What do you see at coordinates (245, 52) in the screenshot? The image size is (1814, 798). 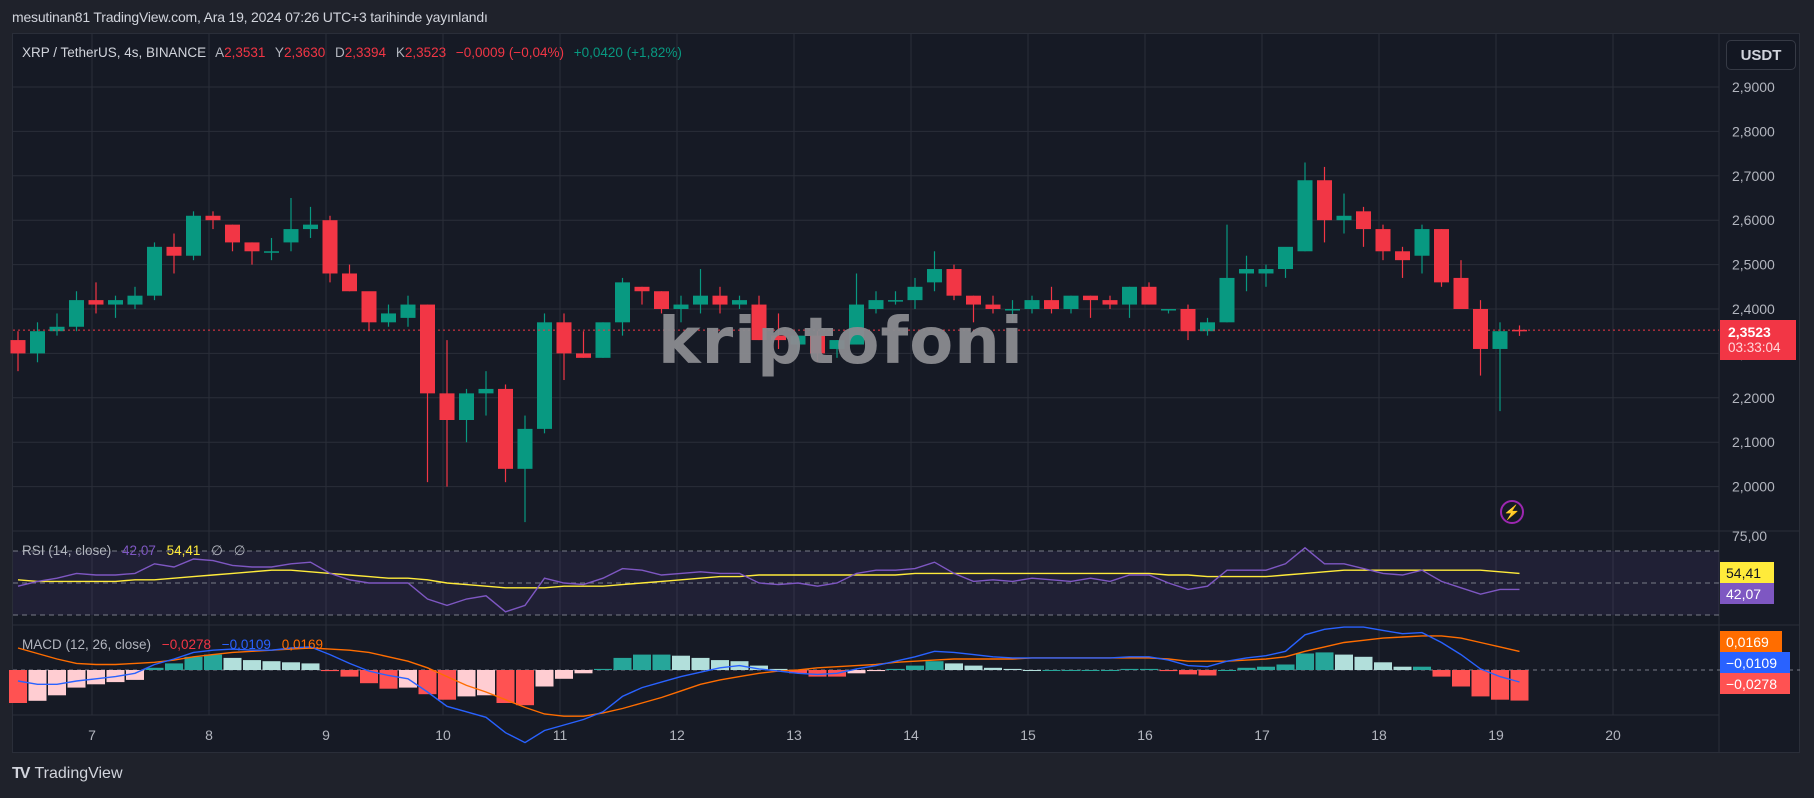 I see `open-value: 2,3531` at bounding box center [245, 52].